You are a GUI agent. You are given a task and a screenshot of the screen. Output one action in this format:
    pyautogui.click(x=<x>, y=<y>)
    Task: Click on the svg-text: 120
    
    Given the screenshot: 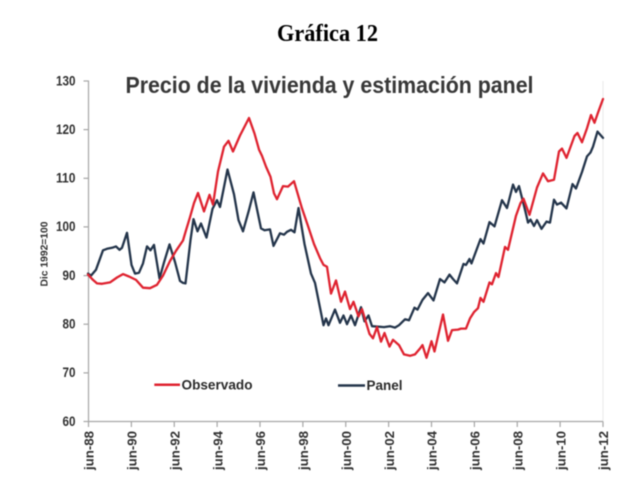 What is the action you would take?
    pyautogui.click(x=66, y=129)
    